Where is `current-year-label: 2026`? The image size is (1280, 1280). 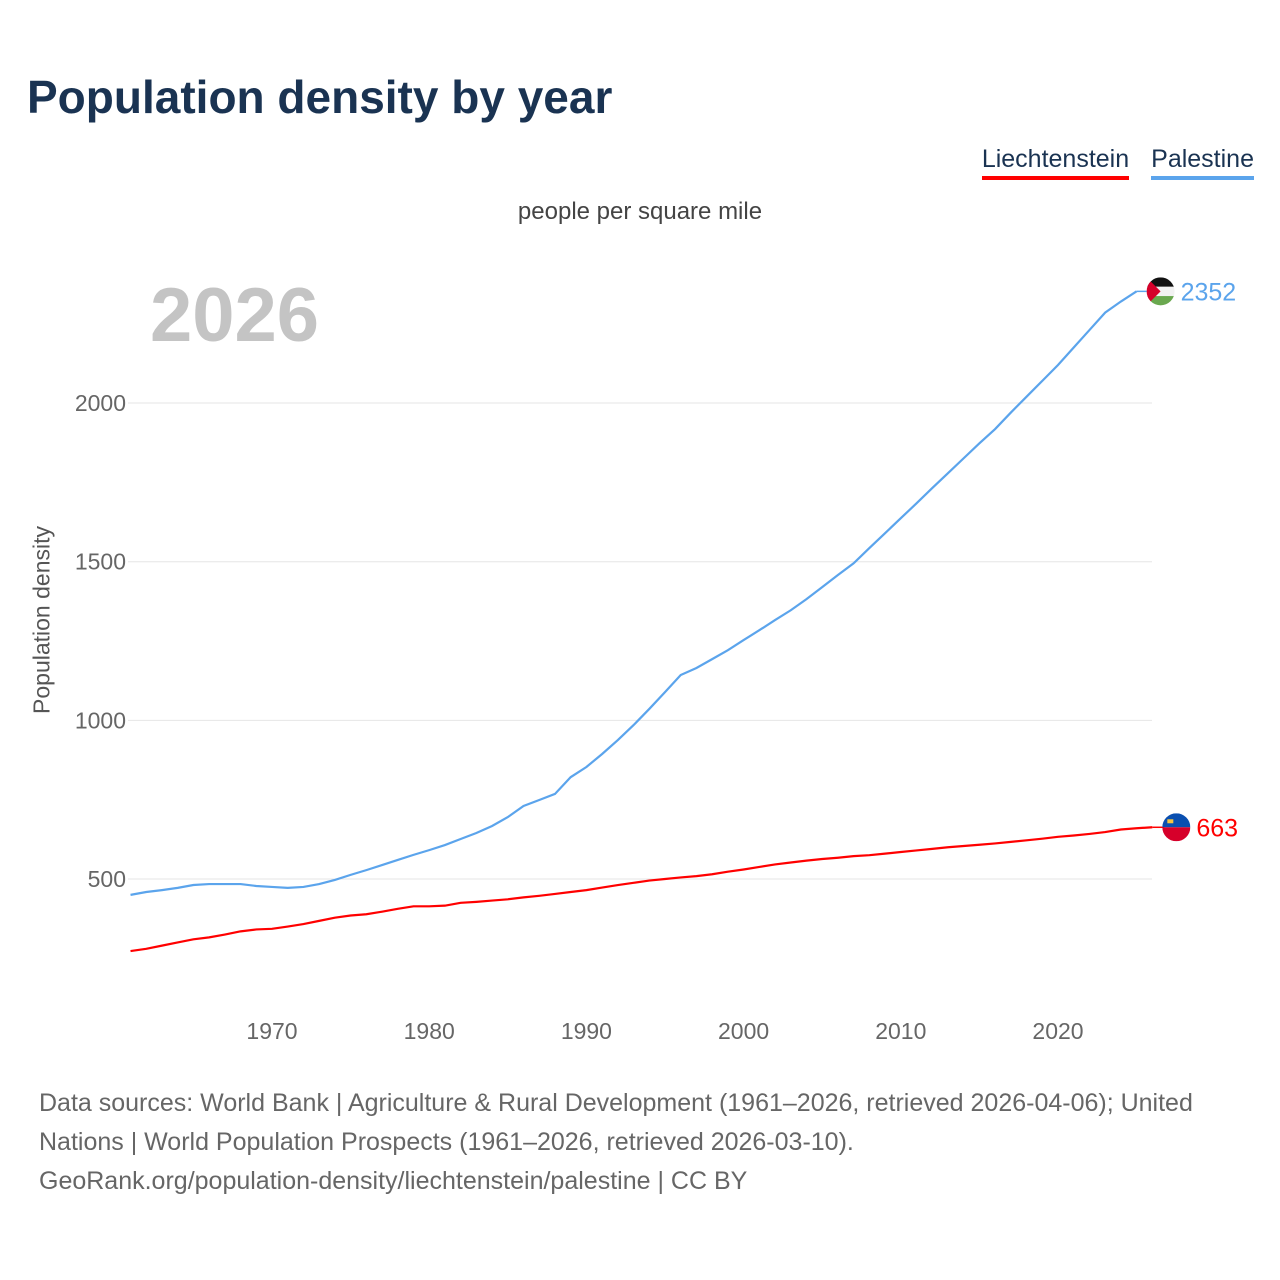
current-year-label: 2026 is located at coordinates (235, 315).